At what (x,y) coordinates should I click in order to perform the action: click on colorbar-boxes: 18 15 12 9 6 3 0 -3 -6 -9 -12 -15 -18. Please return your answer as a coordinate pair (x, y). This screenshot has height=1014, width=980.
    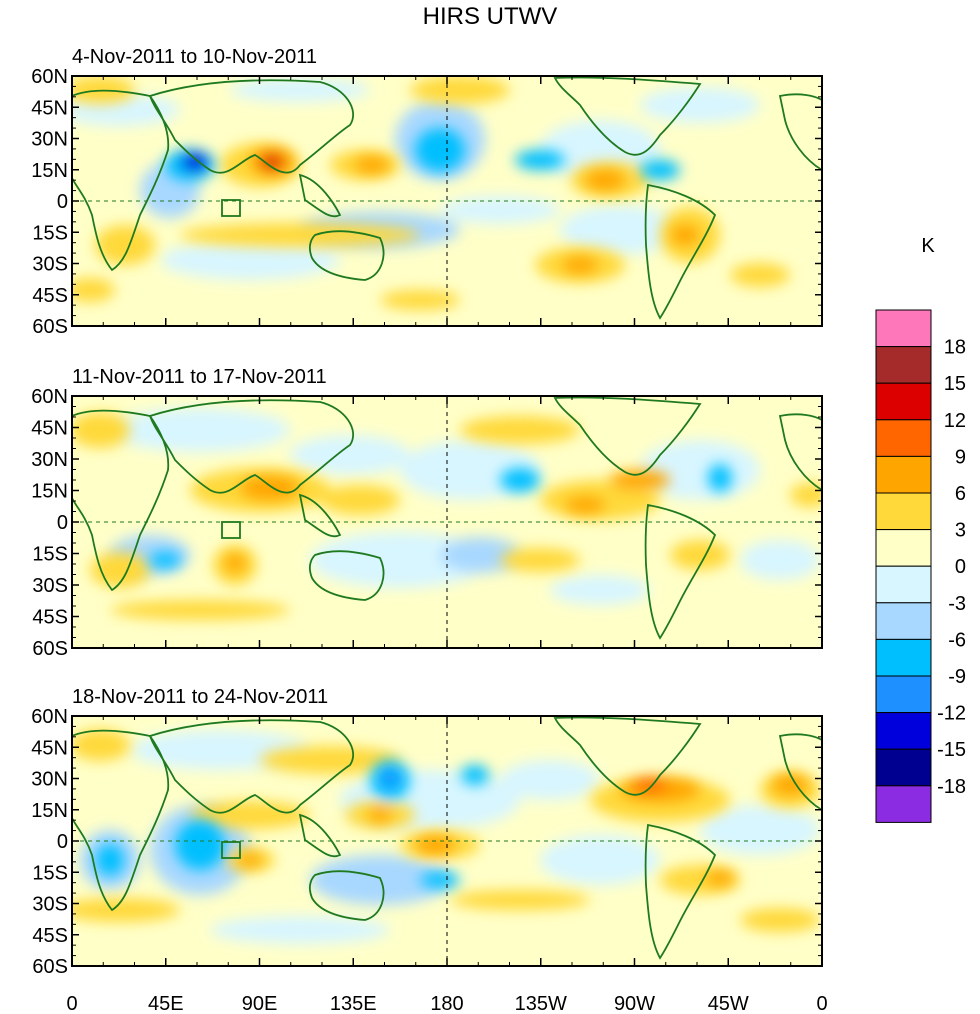
    Looking at the image, I should click on (920, 566).